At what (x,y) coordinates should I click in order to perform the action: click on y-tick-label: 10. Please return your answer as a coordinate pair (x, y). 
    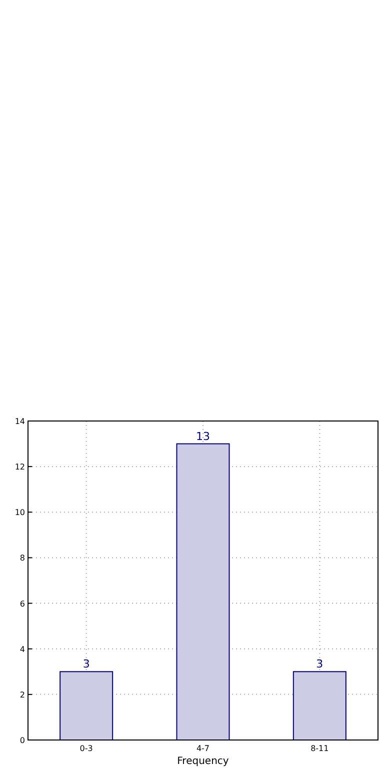
    Looking at the image, I should click on (19, 513).